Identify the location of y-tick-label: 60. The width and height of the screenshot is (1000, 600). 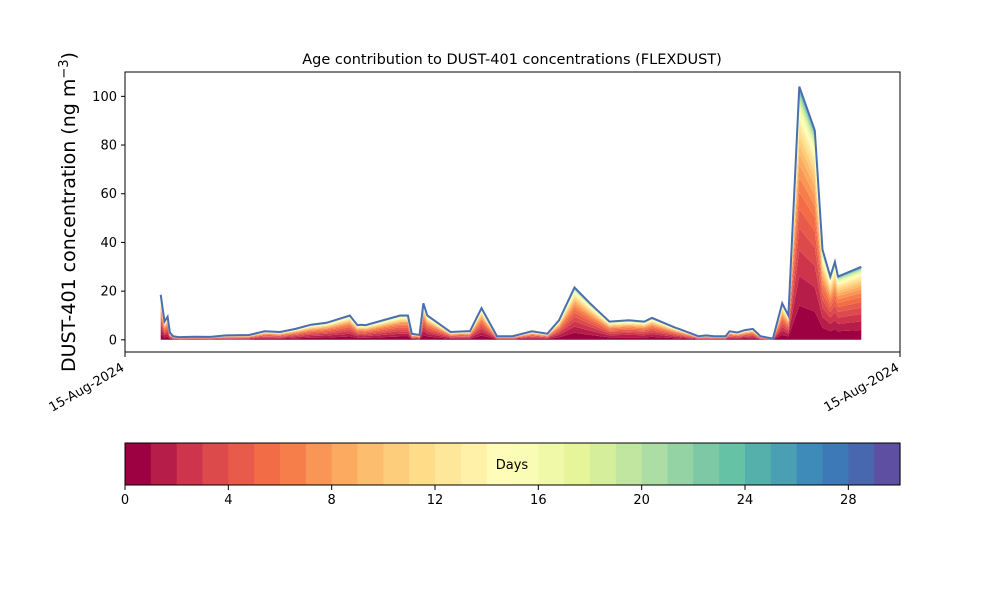
(108, 194).